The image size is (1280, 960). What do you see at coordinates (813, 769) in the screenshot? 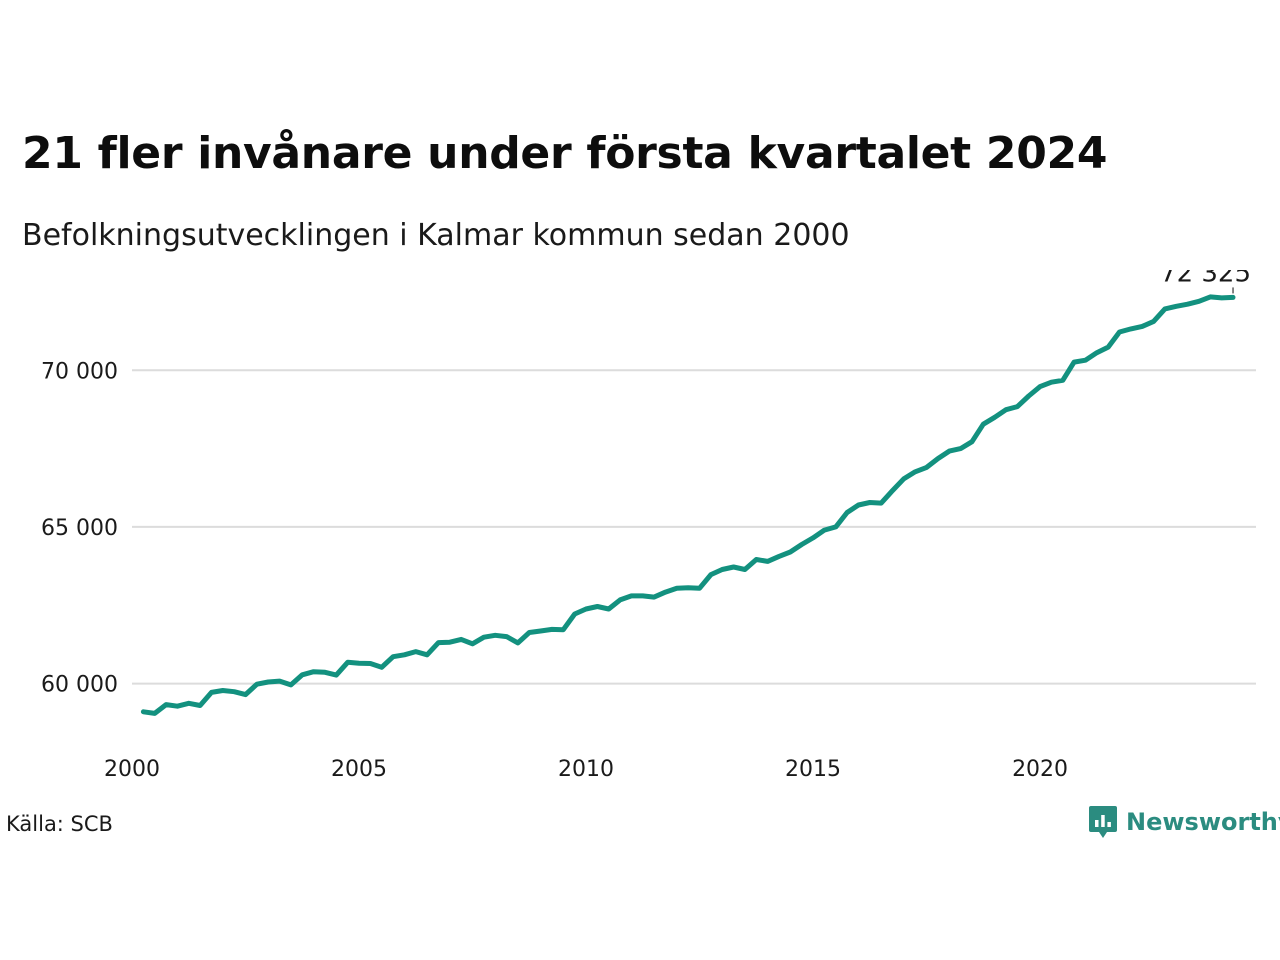
I see `x-tick-label: 2015` at bounding box center [813, 769].